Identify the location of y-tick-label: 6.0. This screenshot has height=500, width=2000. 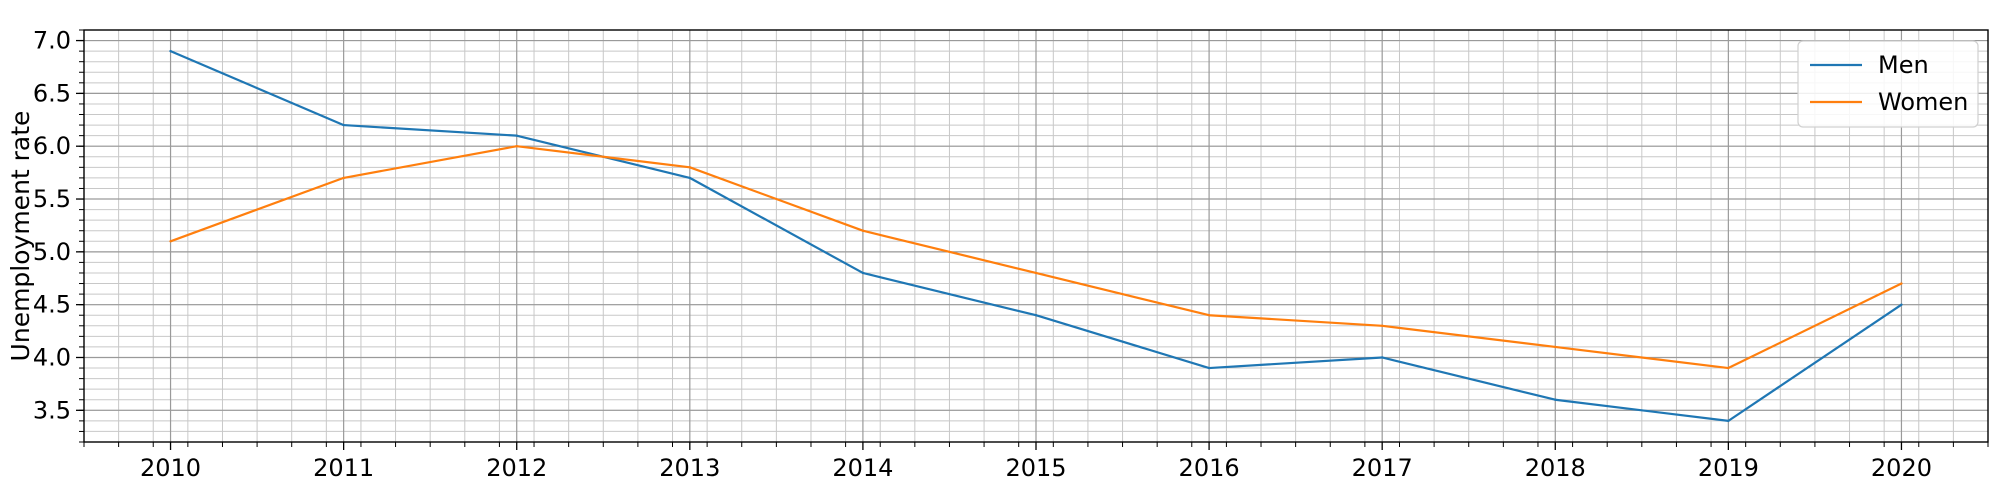
(52, 146).